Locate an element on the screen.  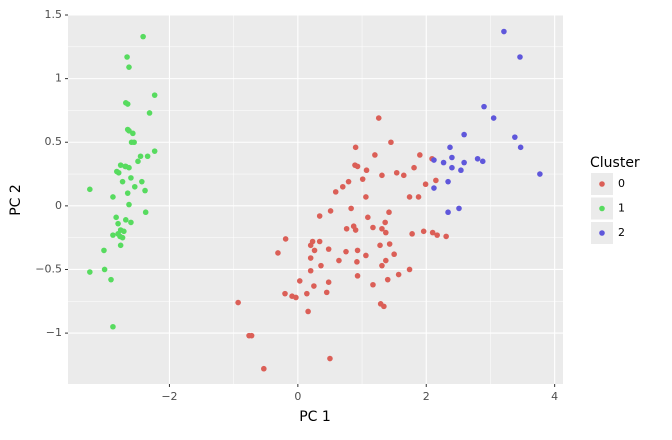
x-axis-title: PC 1 is located at coordinates (315, 417).